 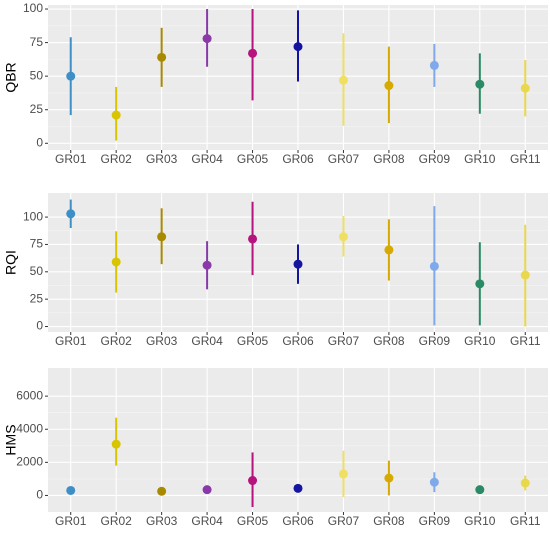 What do you see at coordinates (29, 395) in the screenshot?
I see `y-tick-label: 6000` at bounding box center [29, 395].